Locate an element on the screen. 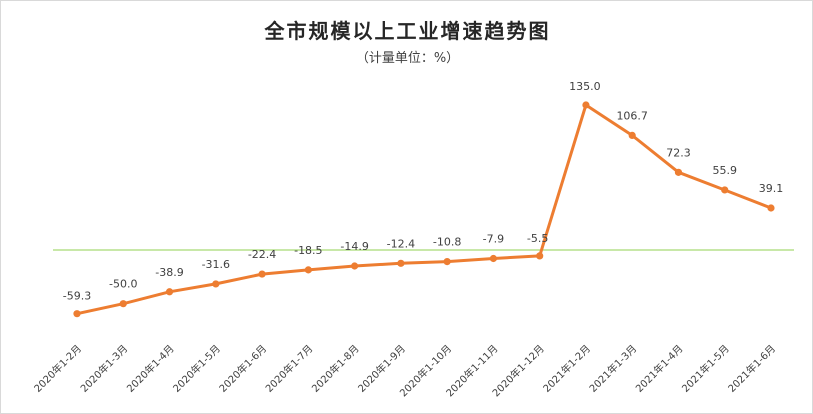 The height and width of the screenshot is (414, 813). data-label: 55.9 is located at coordinates (724, 170).